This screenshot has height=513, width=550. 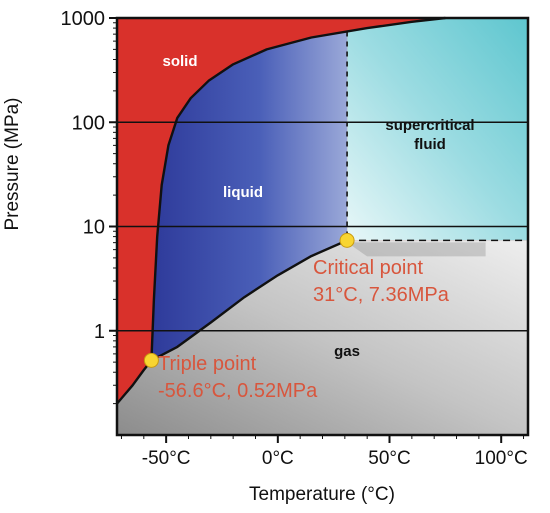 What do you see at coordinates (347, 240) in the screenshot?
I see `critical-point-marker` at bounding box center [347, 240].